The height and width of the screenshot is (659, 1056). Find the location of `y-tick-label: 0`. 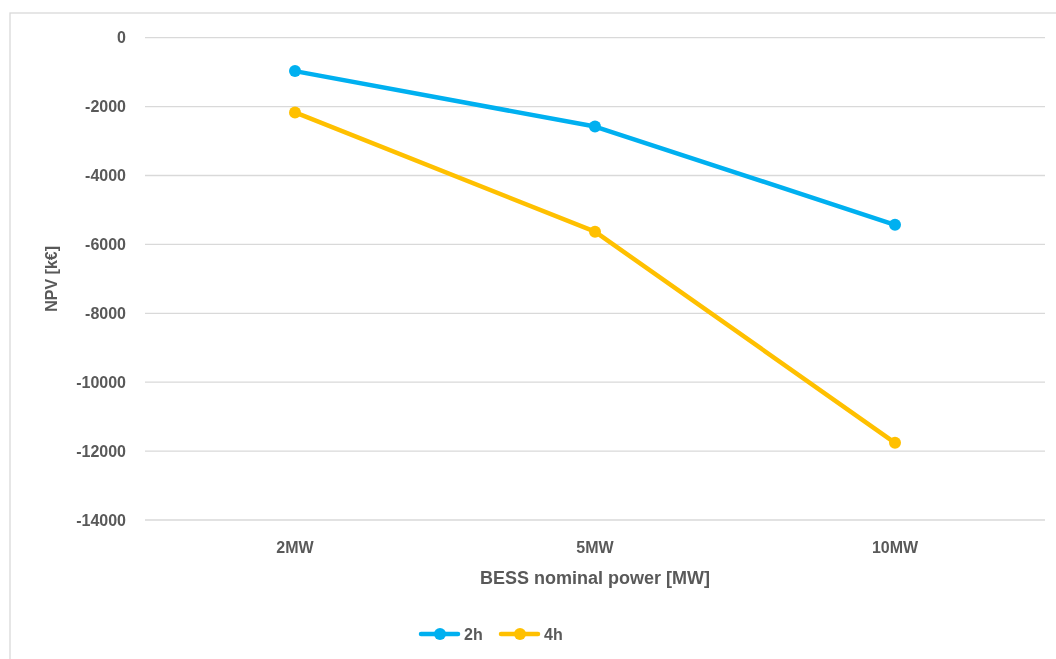

y-tick-label: 0 is located at coordinates (122, 38).